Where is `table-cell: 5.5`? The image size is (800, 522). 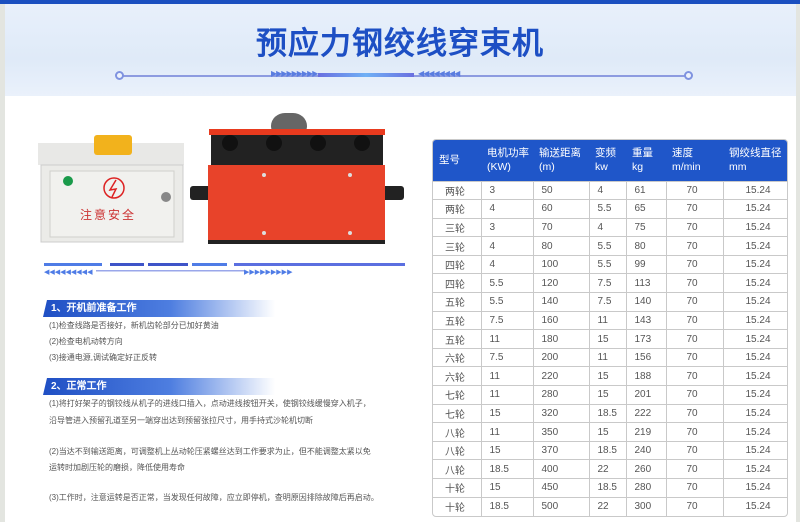
table-cell: 5.5 is located at coordinates (607, 209).